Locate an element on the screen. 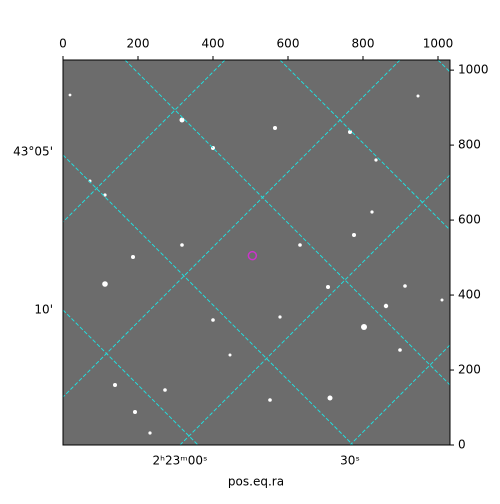 Image resolution: width=500 pixels, height=504 pixels. y-tick-label: 600 is located at coordinates (469, 220).